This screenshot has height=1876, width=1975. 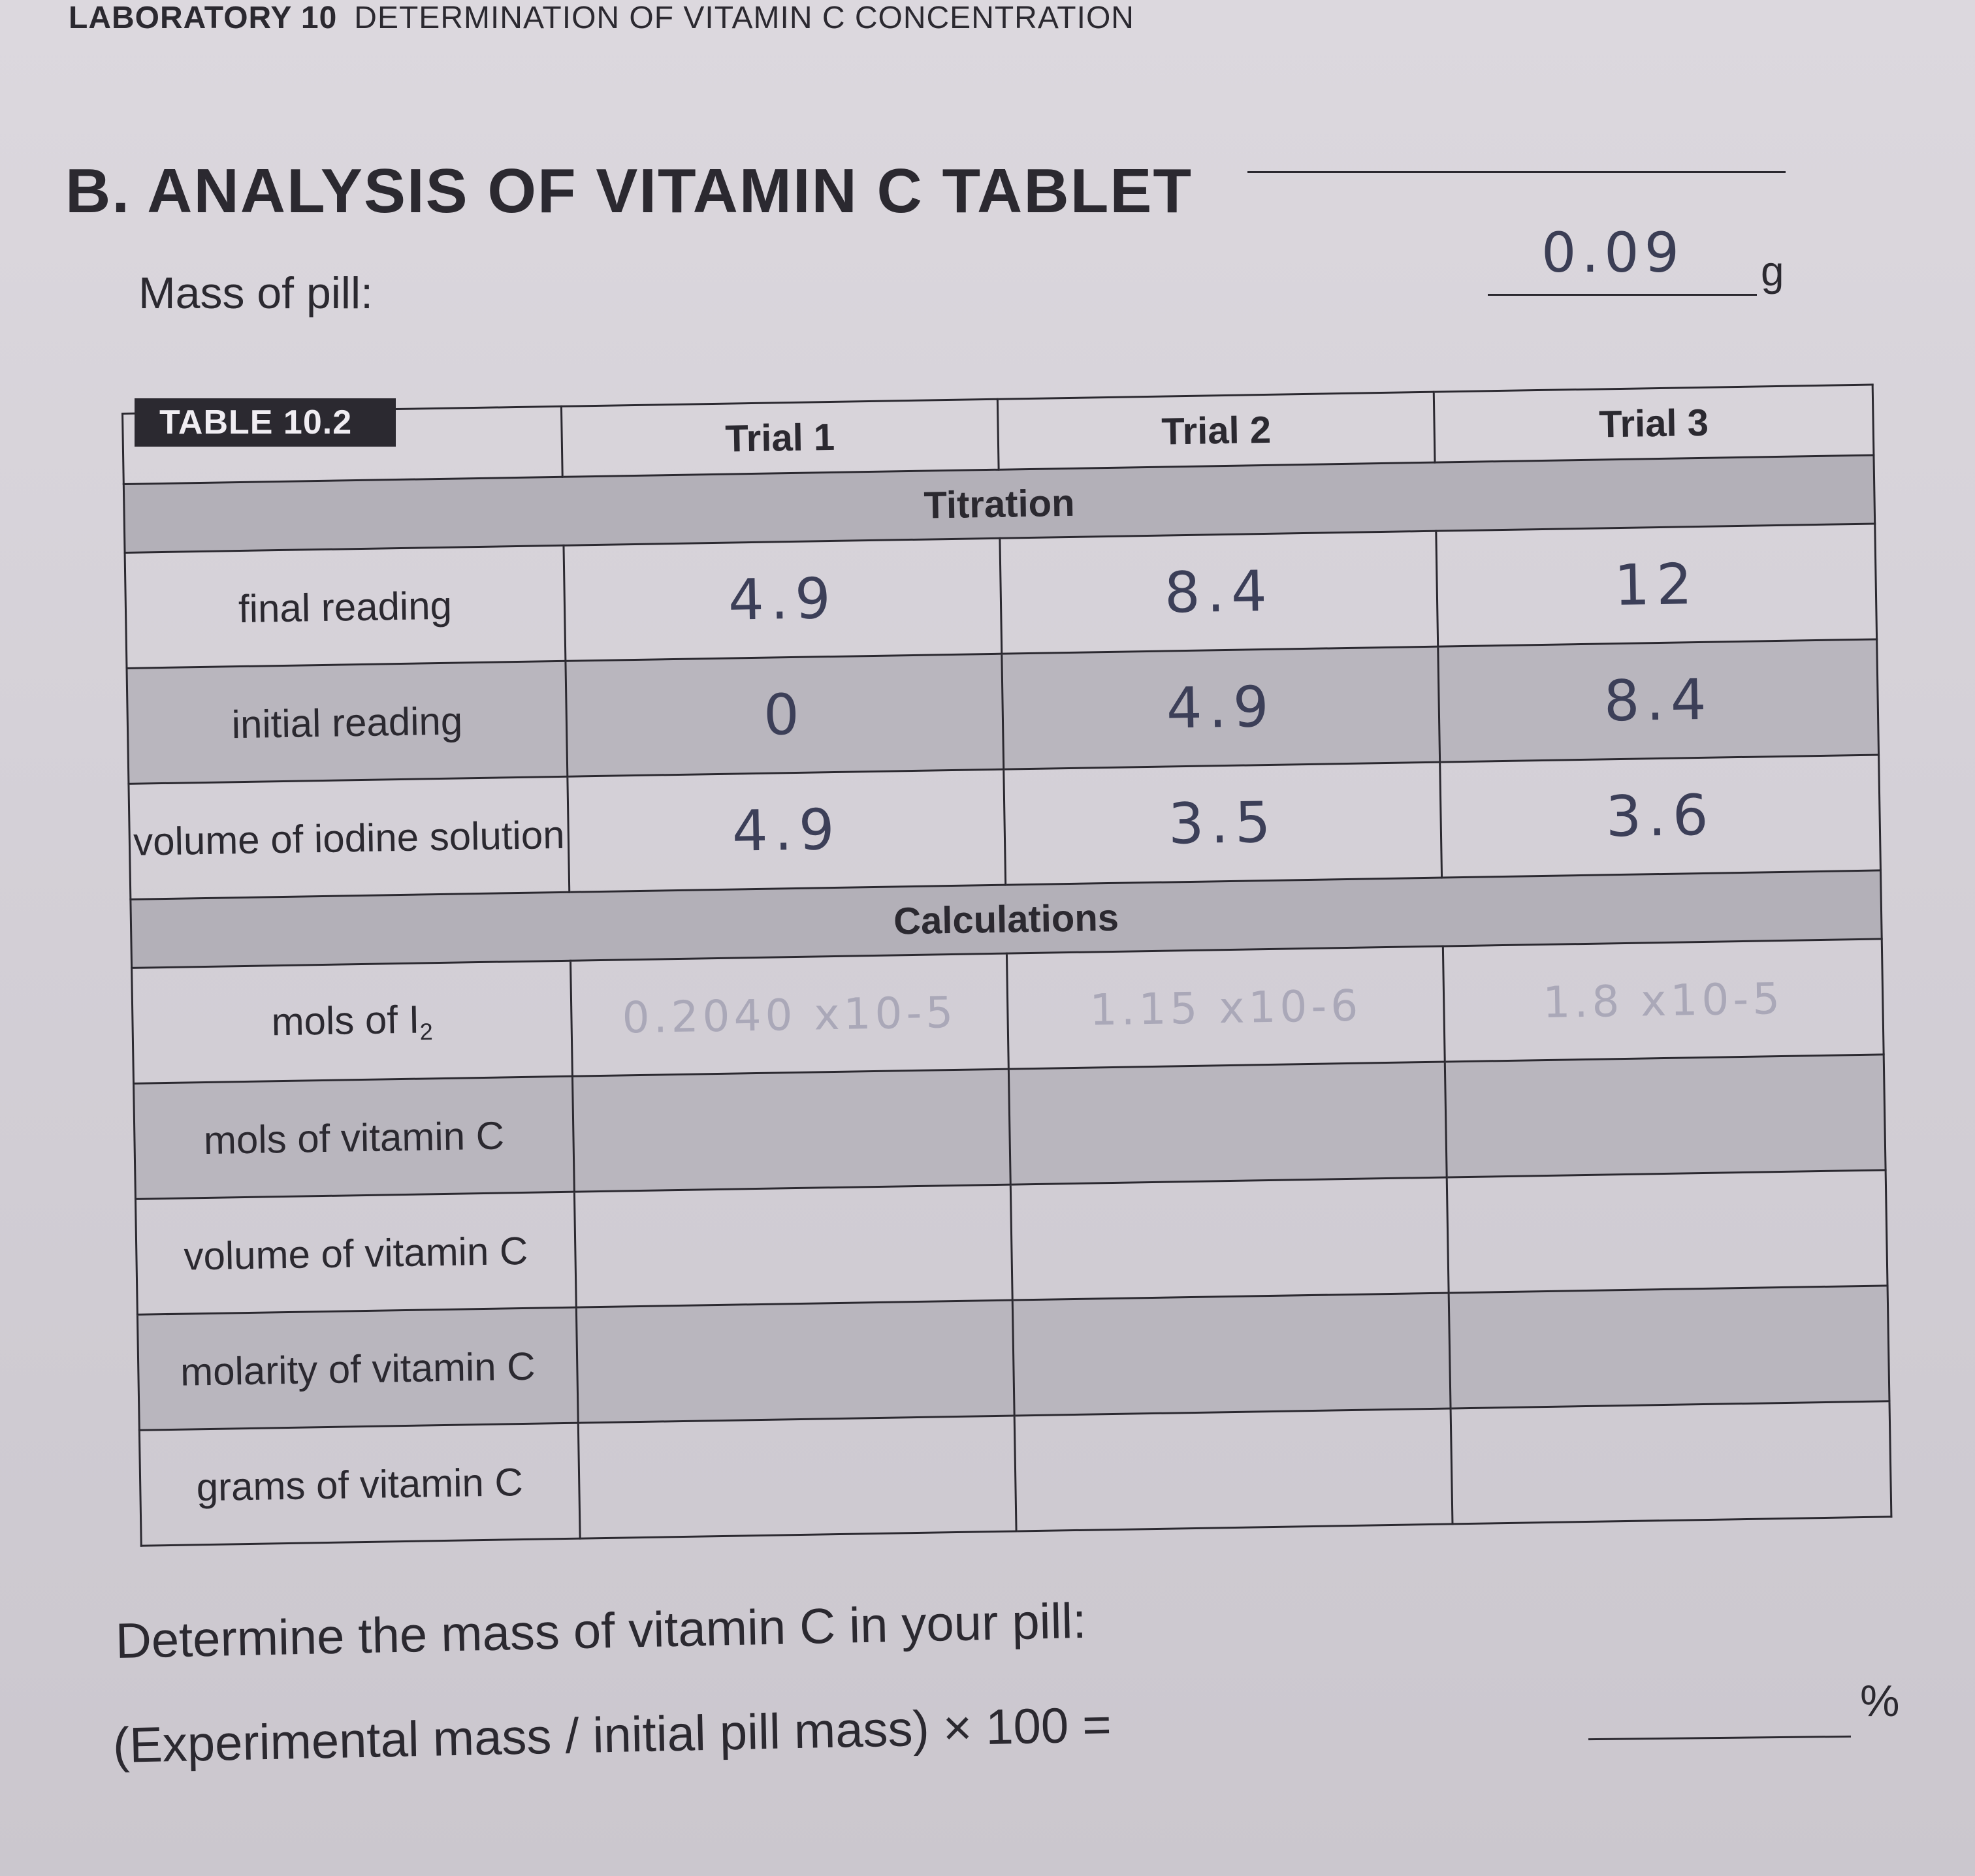 What do you see at coordinates (265, 422) in the screenshot?
I see `table-tag: TABLE 10.2` at bounding box center [265, 422].